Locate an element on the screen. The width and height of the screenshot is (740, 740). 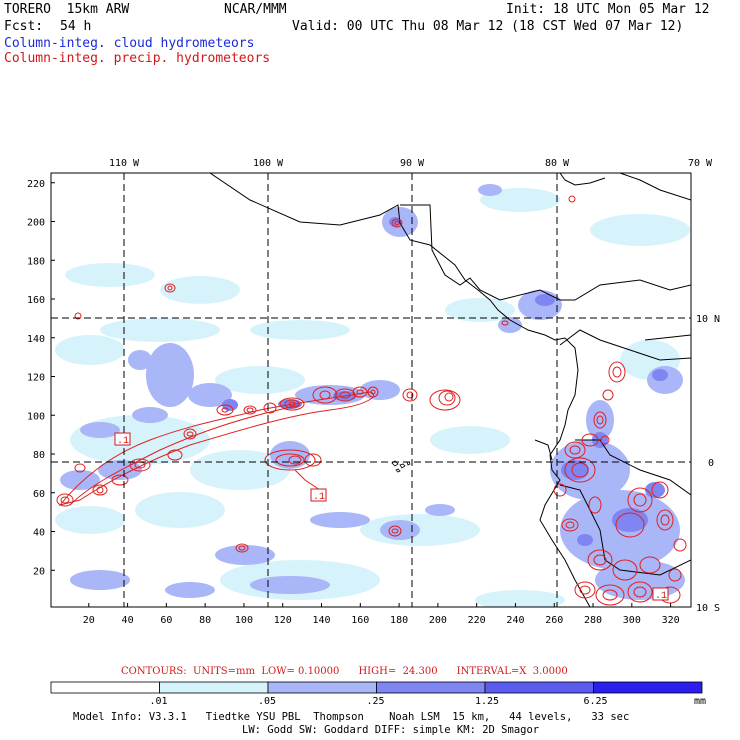
latitude-labels: 10 N 0 10 S is located at coordinates (708, 464).